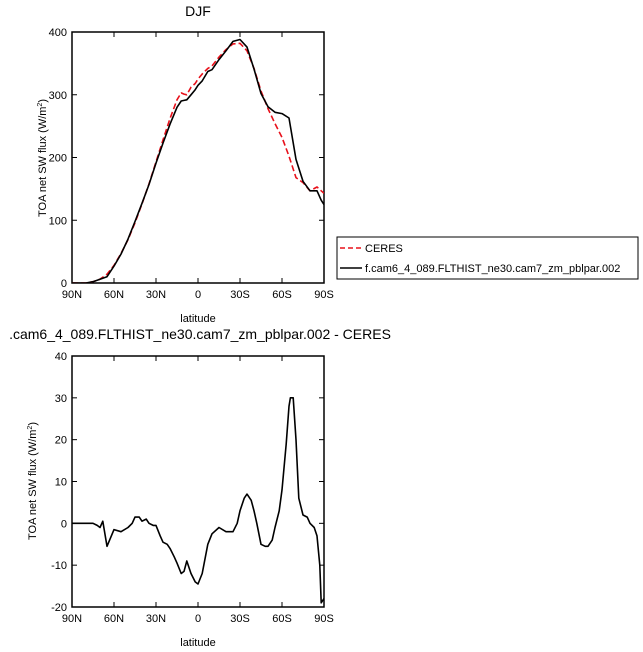 This screenshot has height=652, width=643. What do you see at coordinates (198, 11) in the screenshot?
I see `top-chart-title: DJF` at bounding box center [198, 11].